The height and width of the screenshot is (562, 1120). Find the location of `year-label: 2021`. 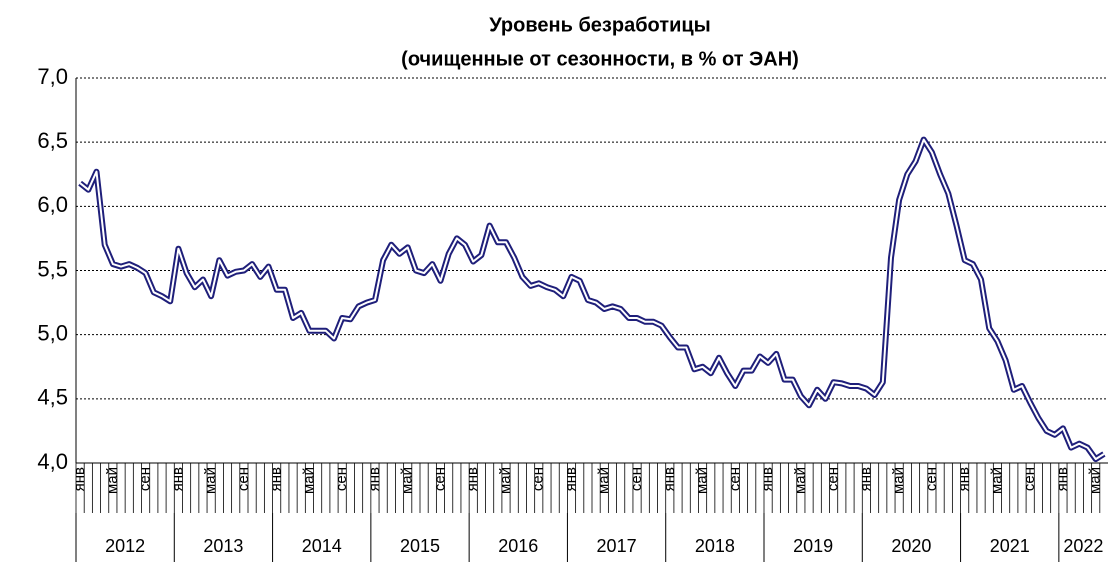

year-label: 2021 is located at coordinates (1010, 546).